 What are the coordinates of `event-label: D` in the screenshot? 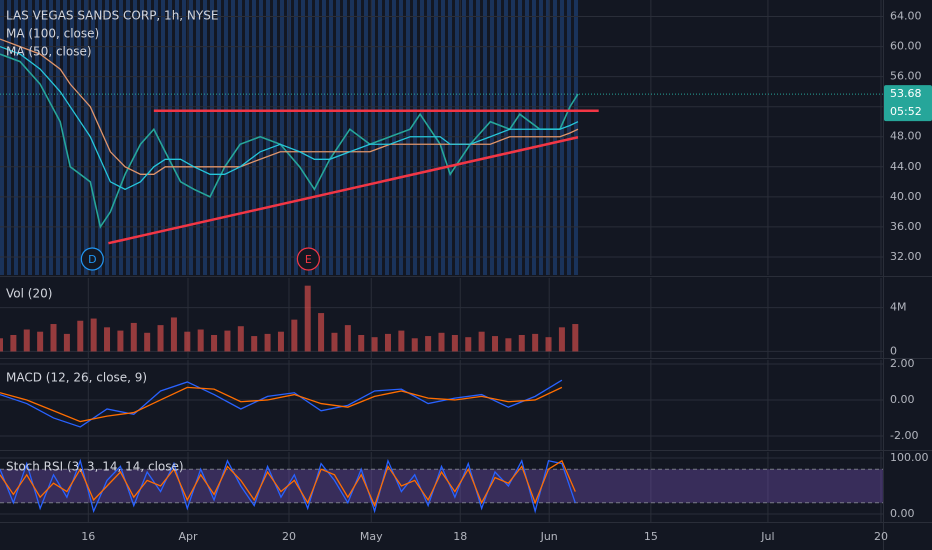 It's located at (92, 259).